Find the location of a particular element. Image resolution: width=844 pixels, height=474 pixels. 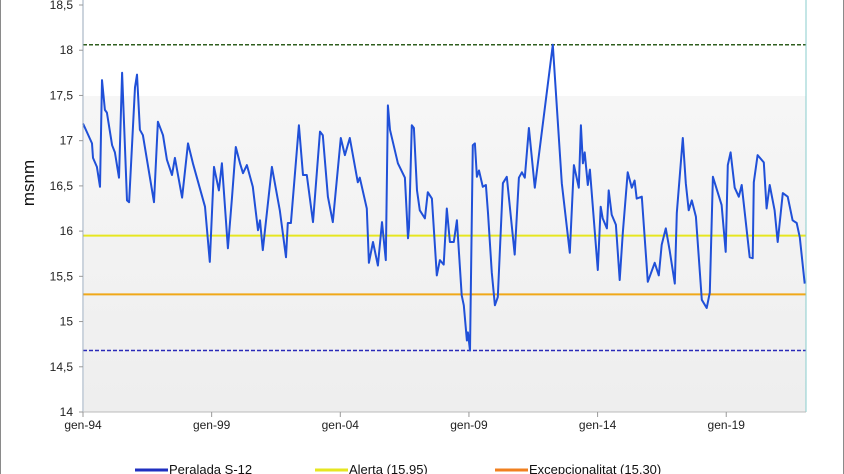

y-tick-label: 15 is located at coordinates (67, 322).